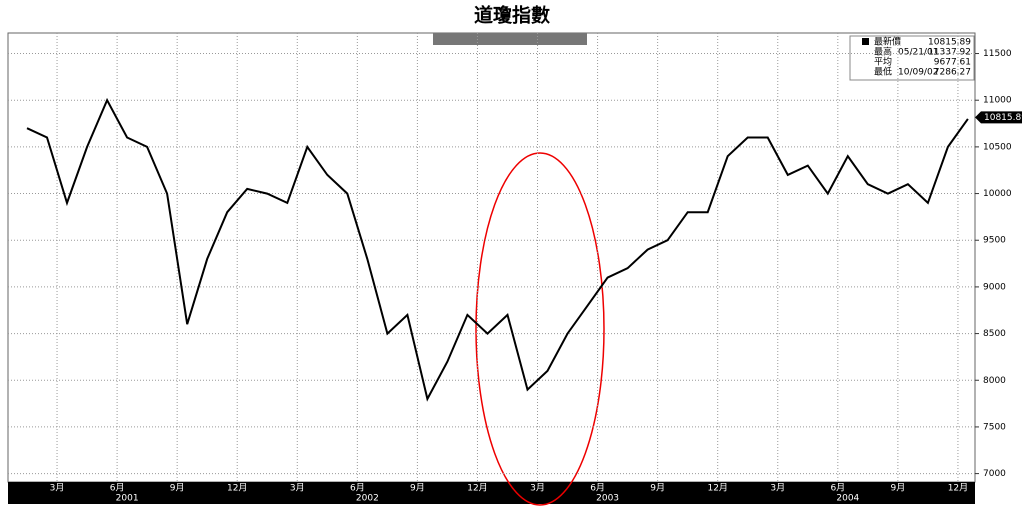  I want to click on y-tick-label: 9000, so click(994, 287).